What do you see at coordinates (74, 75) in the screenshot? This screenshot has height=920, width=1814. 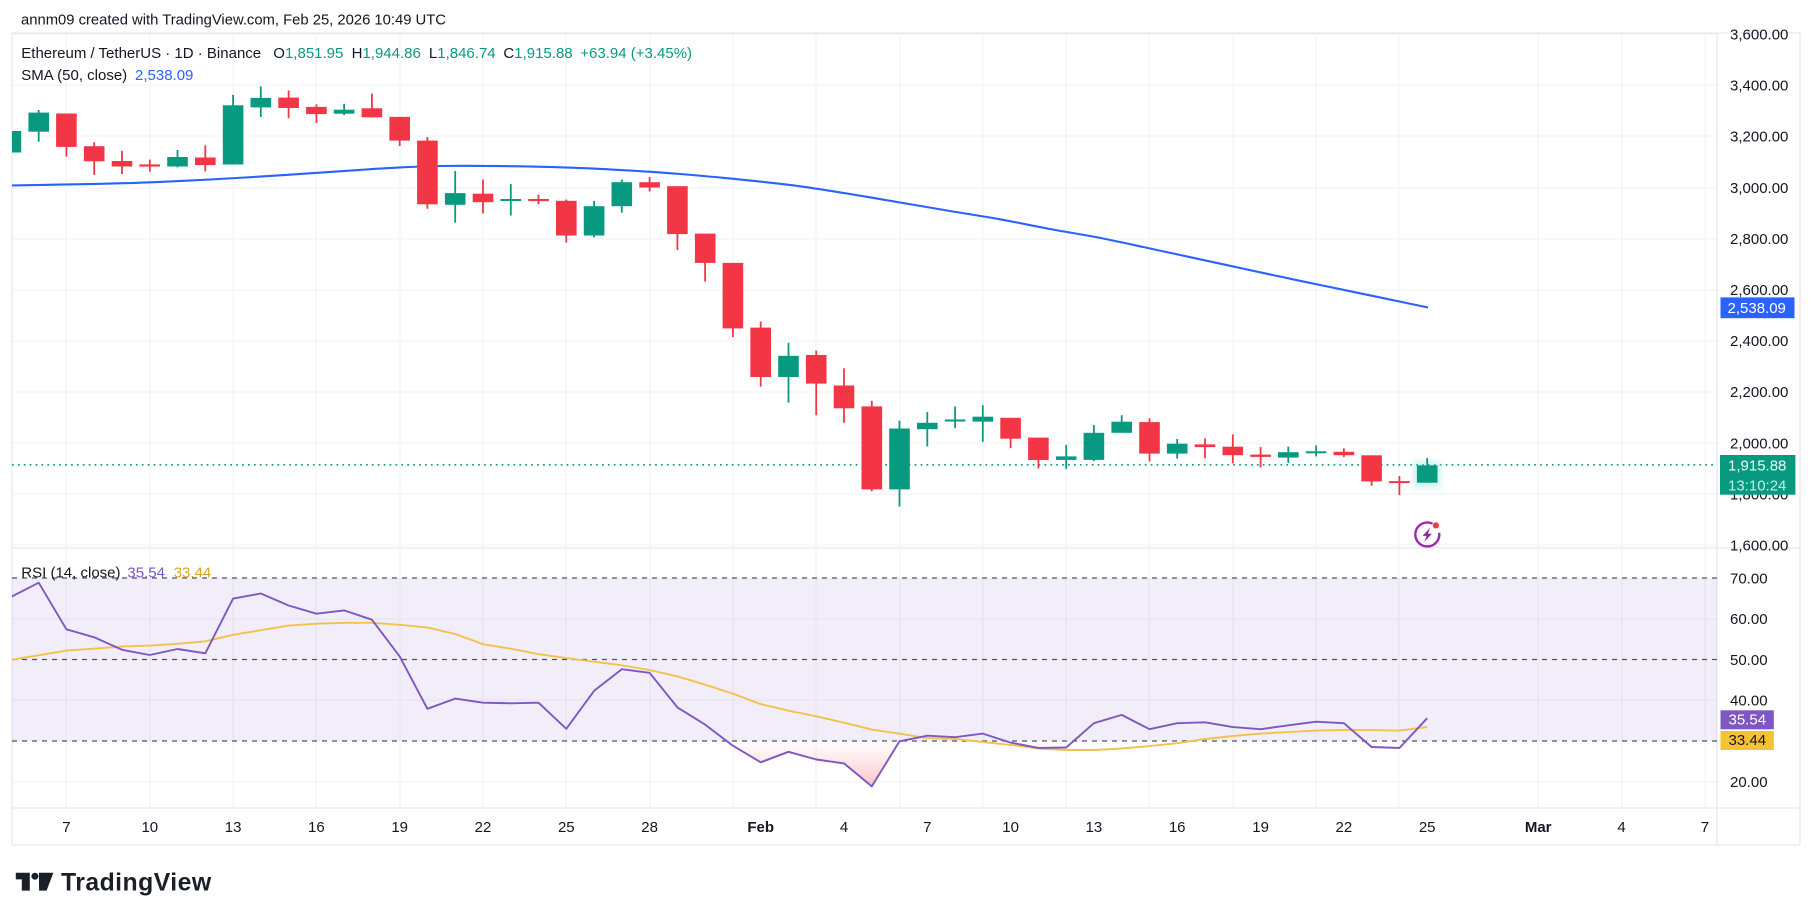 I see `svg-text: SMA (50, close)` at bounding box center [74, 75].